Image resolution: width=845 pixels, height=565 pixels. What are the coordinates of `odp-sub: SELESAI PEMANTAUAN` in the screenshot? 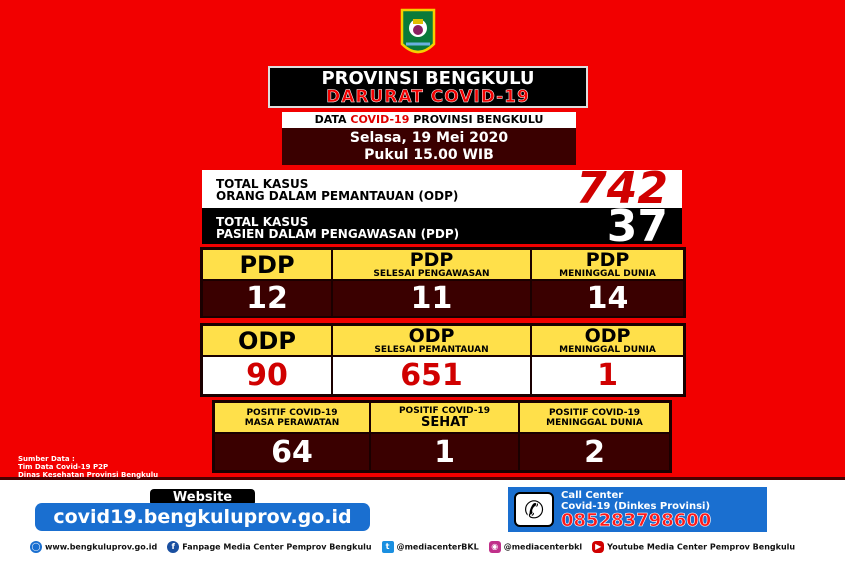 It's located at (431, 349).